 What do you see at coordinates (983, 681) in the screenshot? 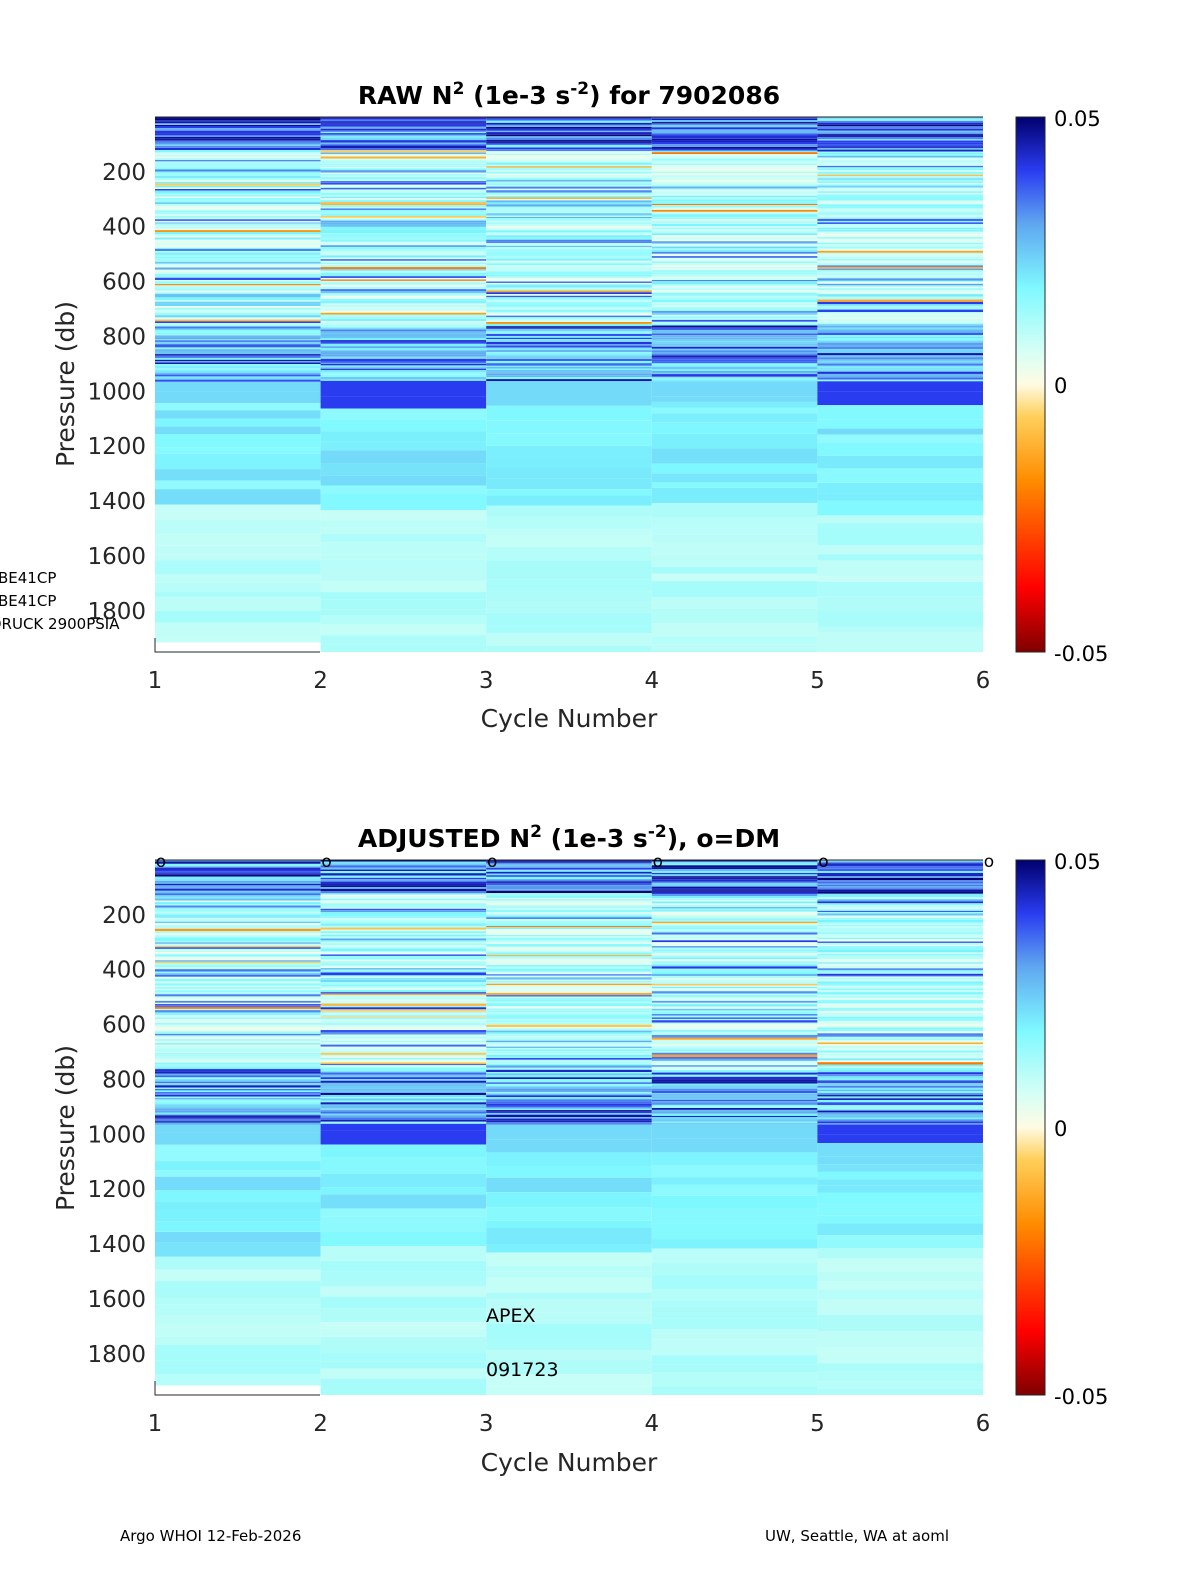
I see `x-tick-label: 6` at bounding box center [983, 681].